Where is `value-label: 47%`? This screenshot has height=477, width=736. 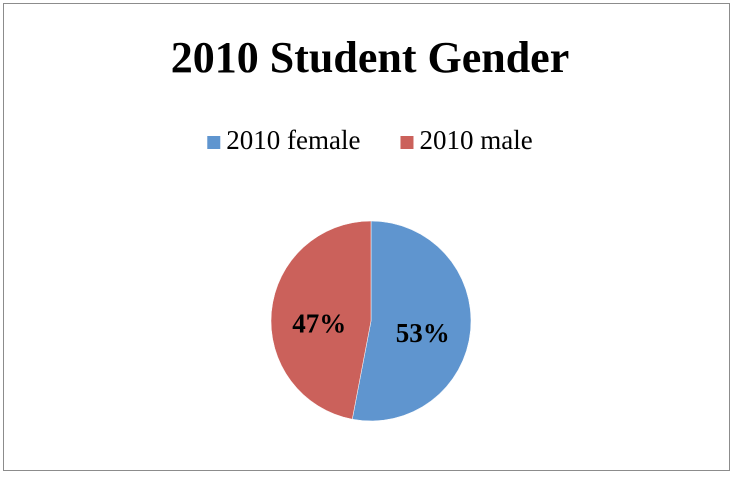
value-label: 47% is located at coordinates (319, 323).